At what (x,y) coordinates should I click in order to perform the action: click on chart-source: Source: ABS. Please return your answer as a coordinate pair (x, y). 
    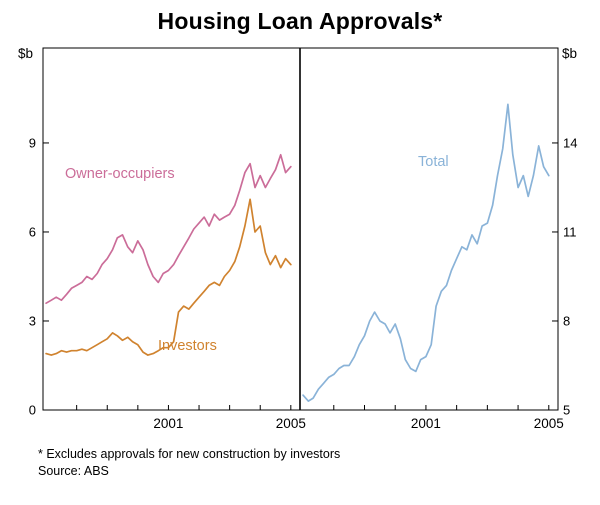
    Looking at the image, I should click on (73, 471).